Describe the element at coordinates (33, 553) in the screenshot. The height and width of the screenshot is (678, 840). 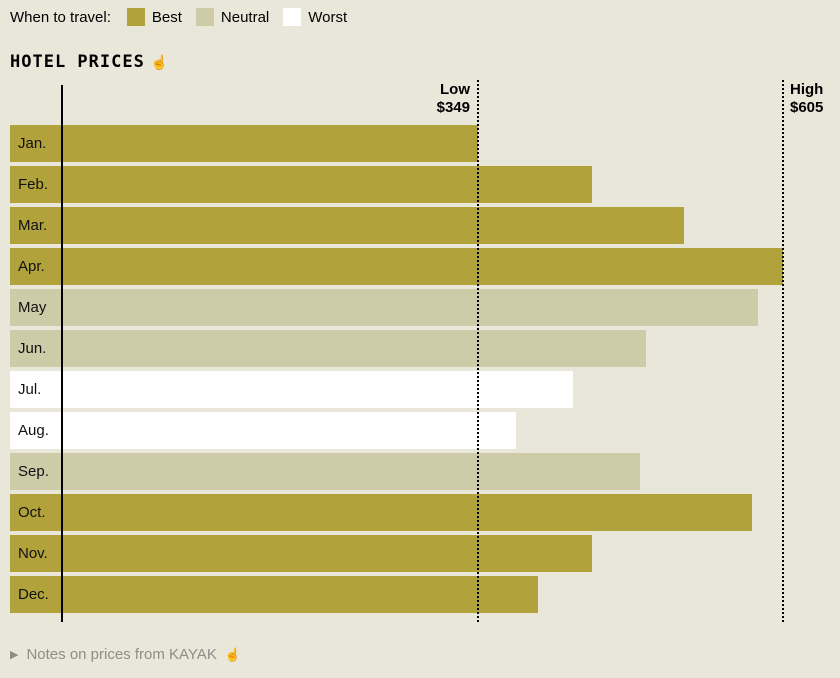
I see `month-label: Nov.` at that location.